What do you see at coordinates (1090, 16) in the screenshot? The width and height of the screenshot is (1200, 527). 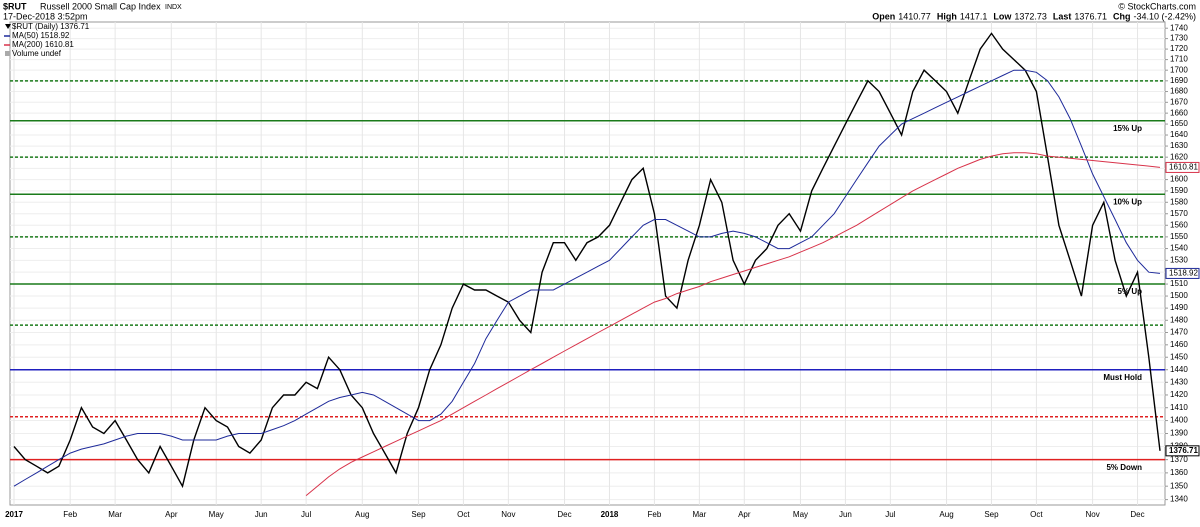 I see `quote-value: 1376.71` at bounding box center [1090, 16].